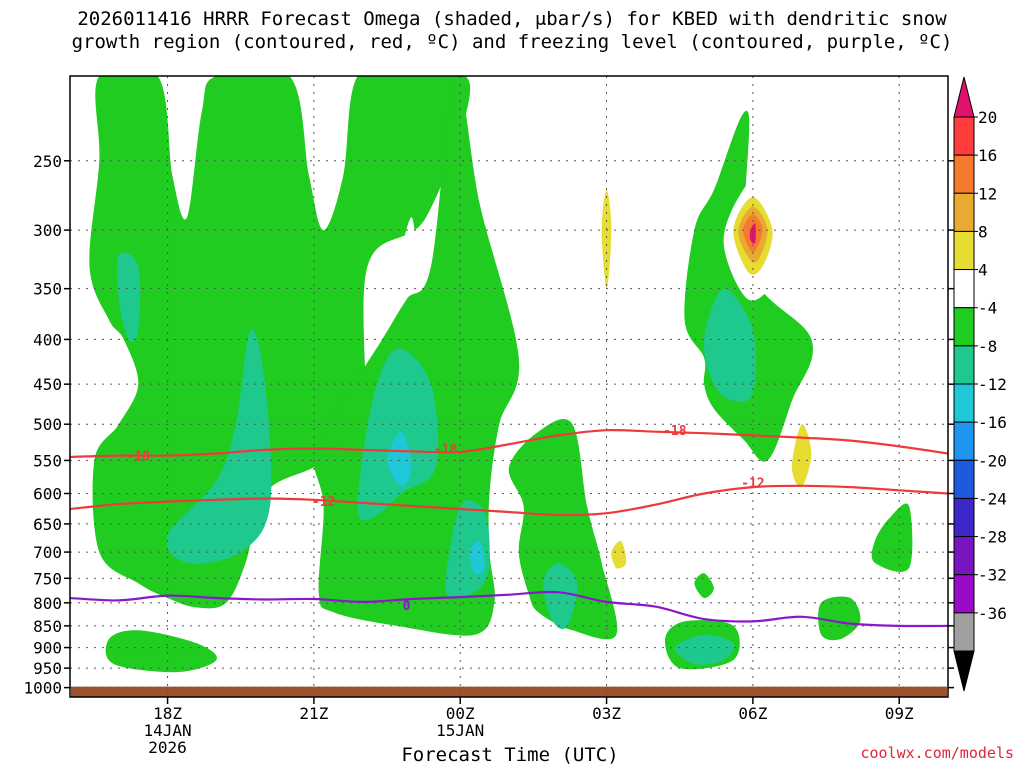 This screenshot has width=1024, height=768. I want to click on y-tick-label: 950, so click(47, 668).